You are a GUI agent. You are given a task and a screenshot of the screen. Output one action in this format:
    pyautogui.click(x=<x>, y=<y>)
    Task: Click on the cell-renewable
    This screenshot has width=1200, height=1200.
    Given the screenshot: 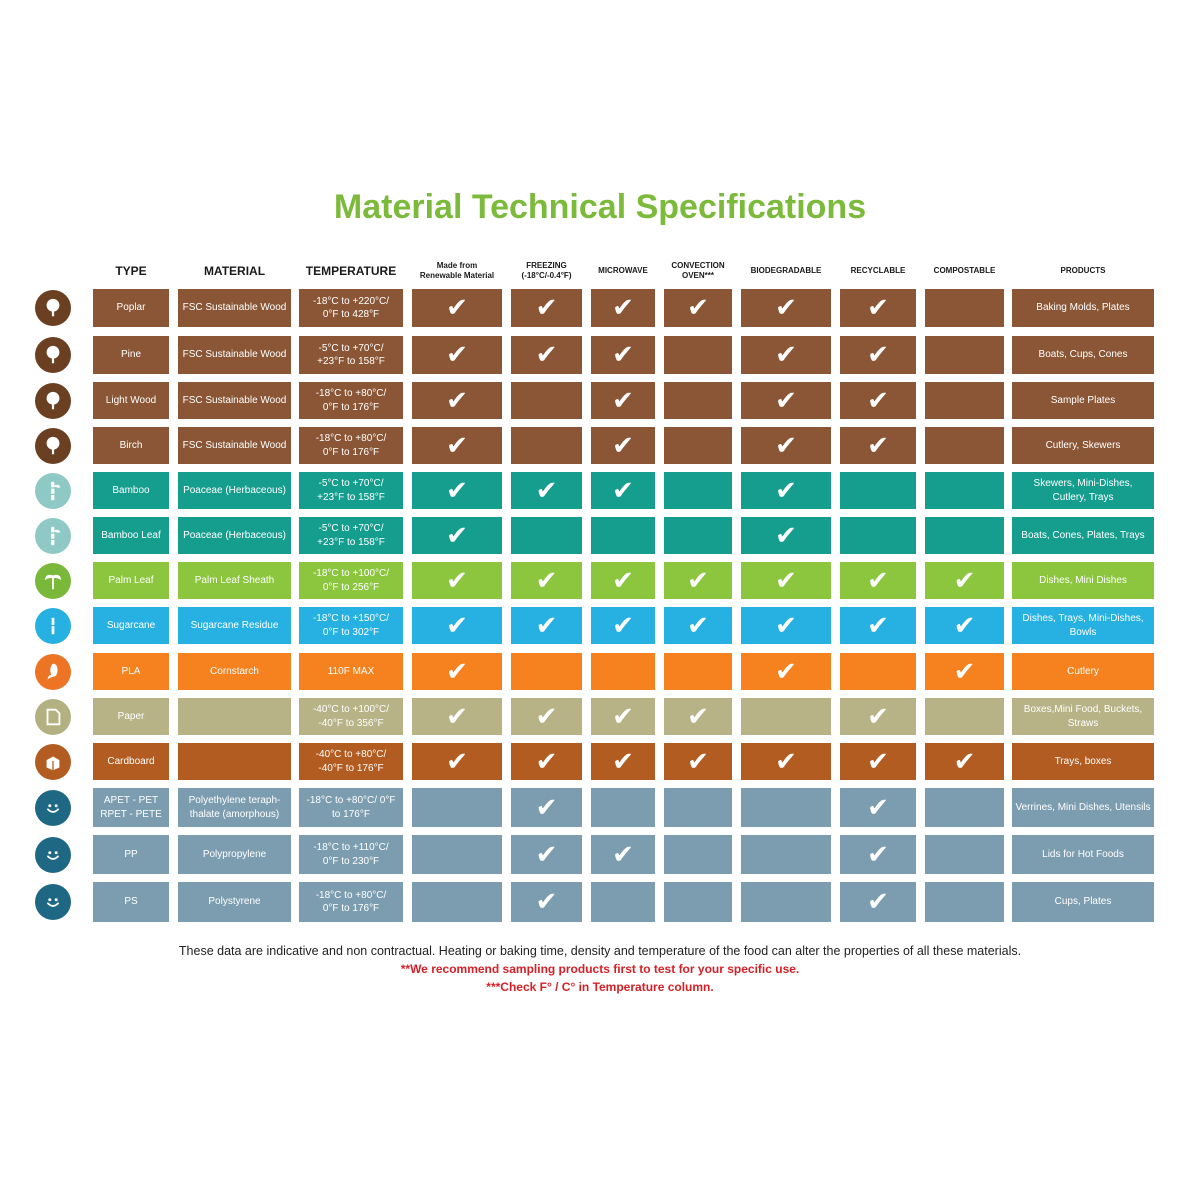 What is the action you would take?
    pyautogui.click(x=457, y=902)
    